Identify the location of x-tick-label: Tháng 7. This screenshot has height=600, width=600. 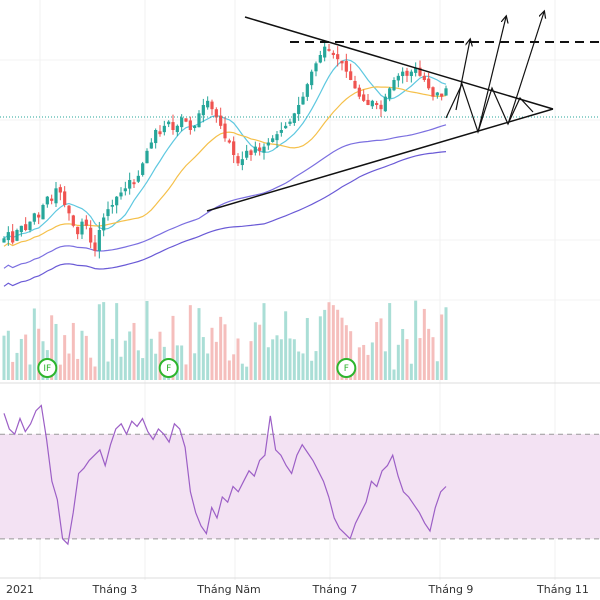
(335, 589).